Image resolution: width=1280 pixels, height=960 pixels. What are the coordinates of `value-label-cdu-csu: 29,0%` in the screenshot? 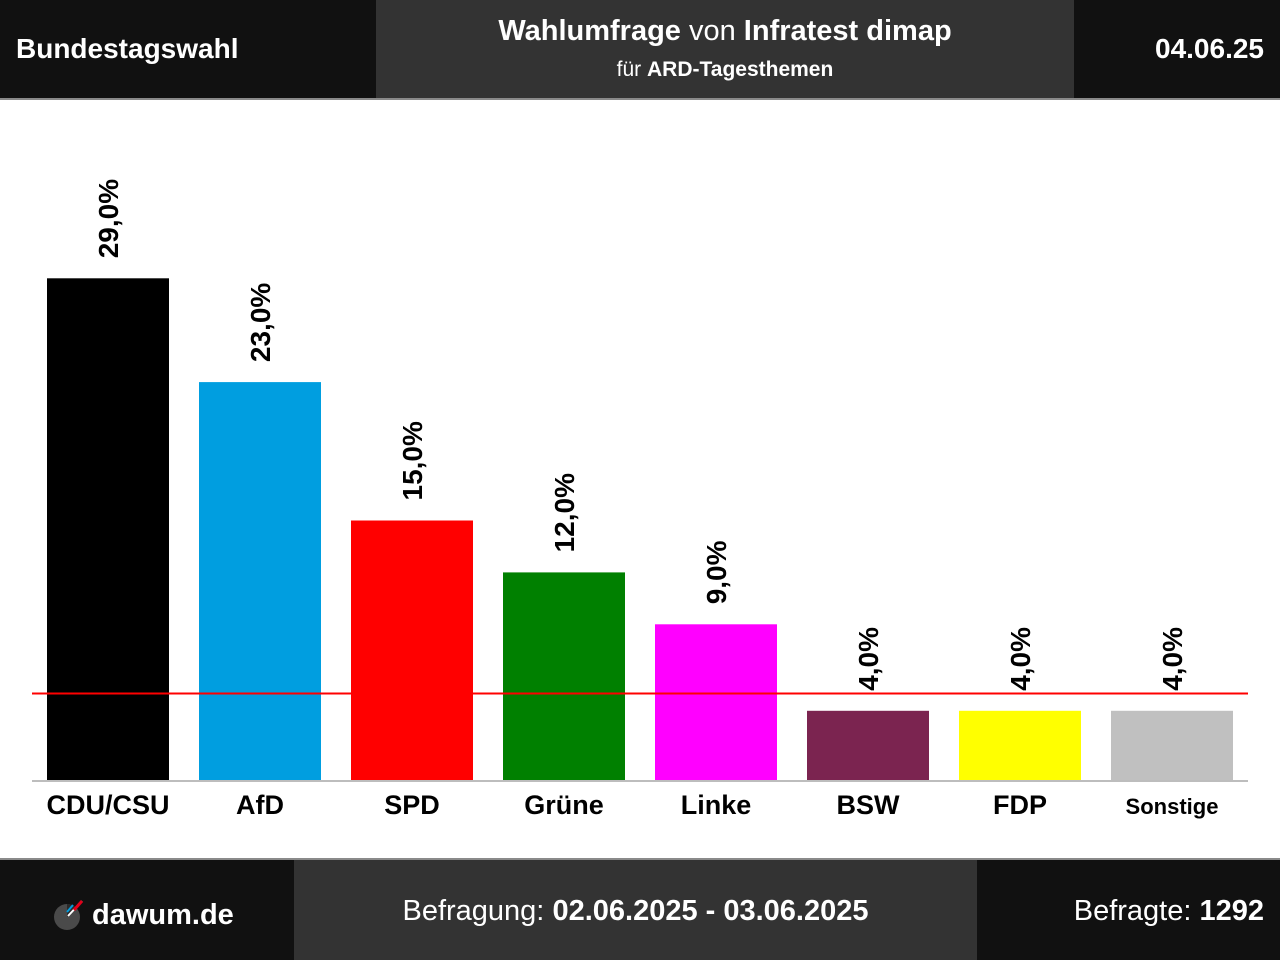 It's located at (108, 218).